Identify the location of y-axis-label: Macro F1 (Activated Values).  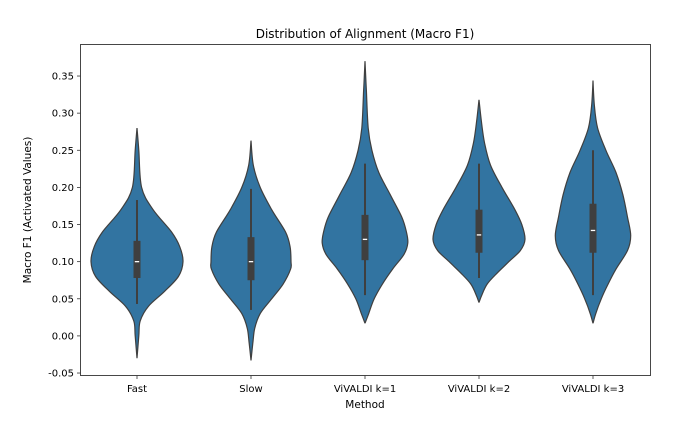
(28, 210).